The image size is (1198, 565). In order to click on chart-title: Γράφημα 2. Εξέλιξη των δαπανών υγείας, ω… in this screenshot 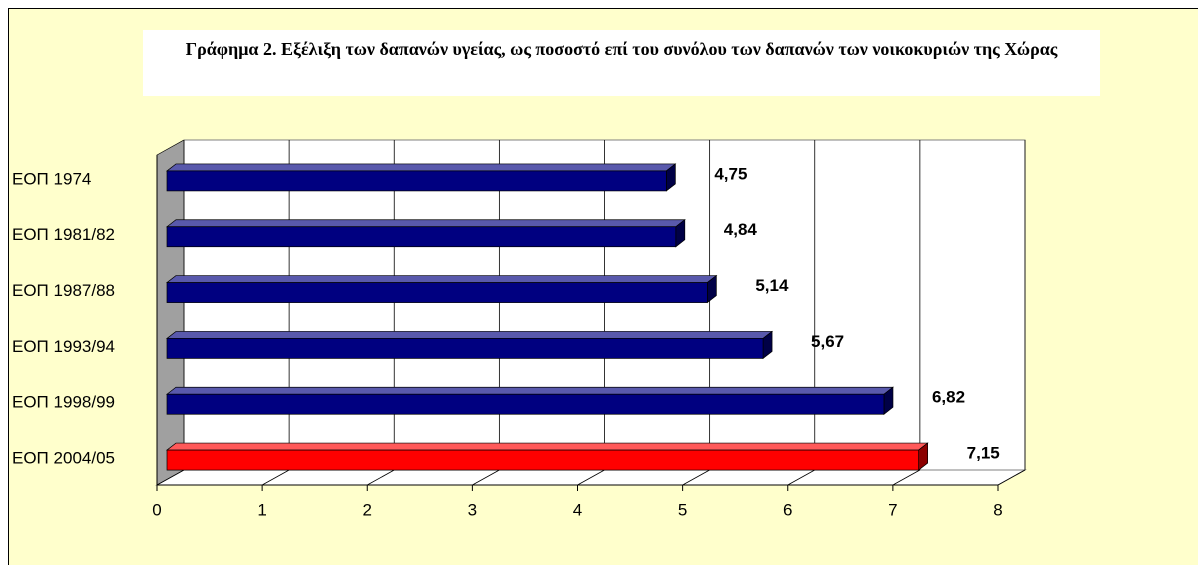, I will do `click(621, 63)`.